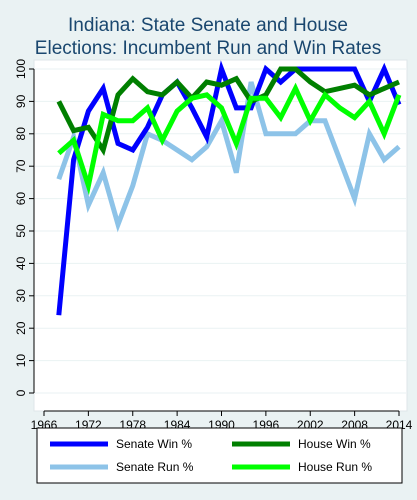  I want to click on legend-box, so click(219, 455).